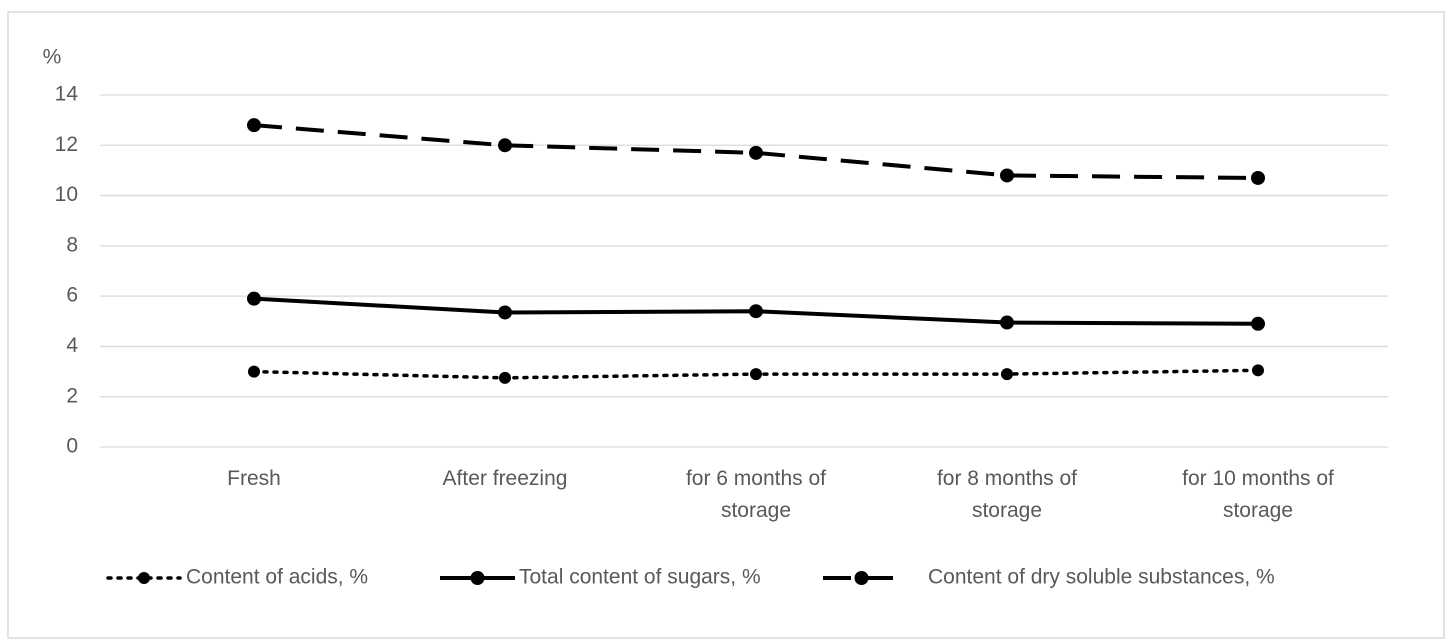 The image size is (1446, 640). What do you see at coordinates (277, 577) in the screenshot?
I see `legend-label: Content of acids, %` at bounding box center [277, 577].